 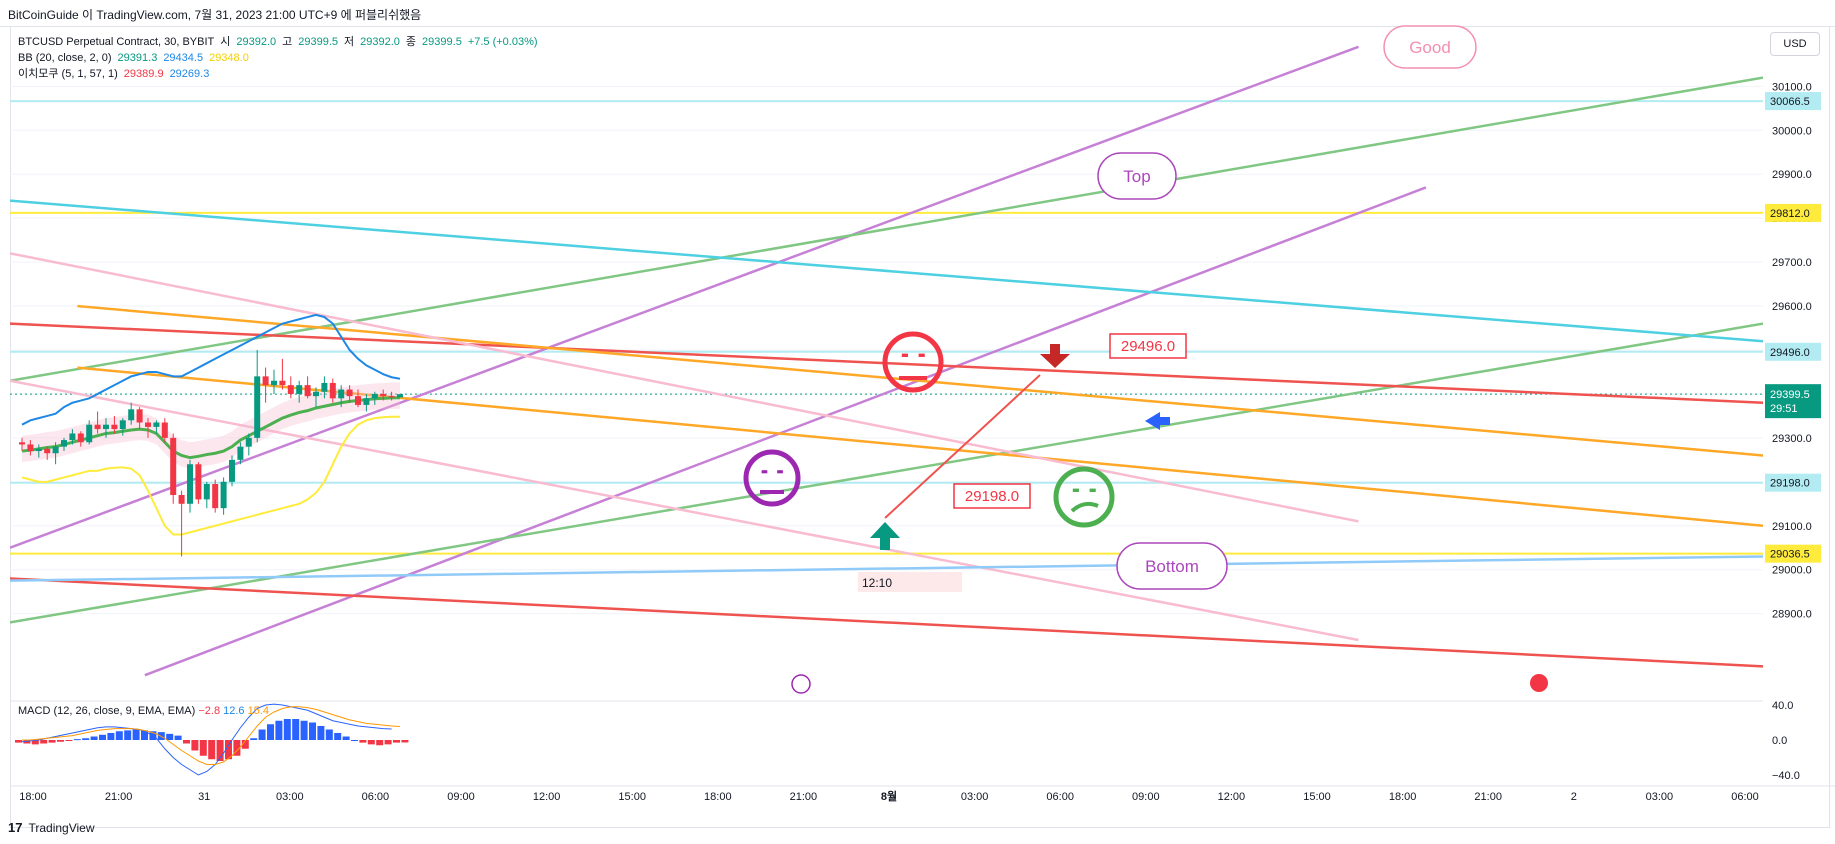 What do you see at coordinates (287, 42) in the screenshot?
I see `high-label: 고` at bounding box center [287, 42].